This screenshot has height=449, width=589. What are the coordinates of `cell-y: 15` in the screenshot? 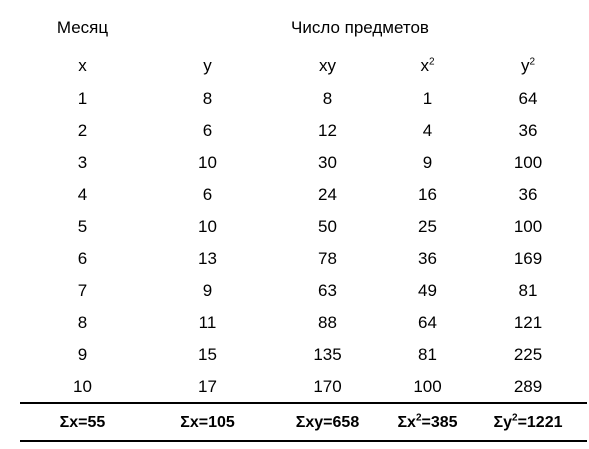 It's located at (207, 354).